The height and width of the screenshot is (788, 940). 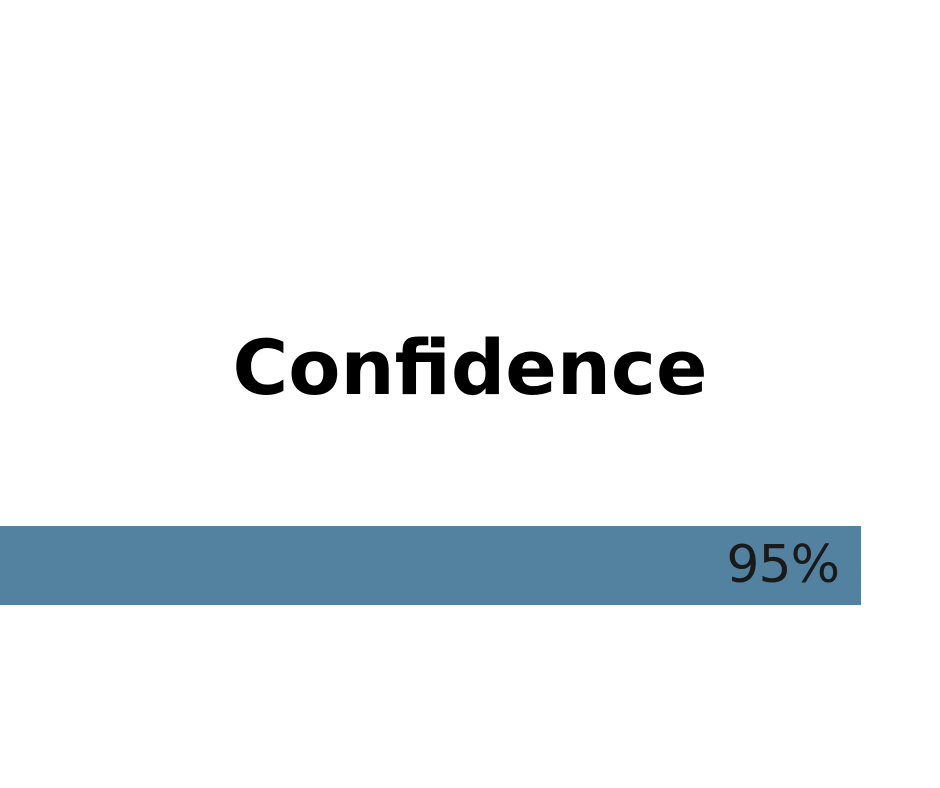 What do you see at coordinates (430, 565) in the screenshot?
I see `progress-fill: 95%` at bounding box center [430, 565].